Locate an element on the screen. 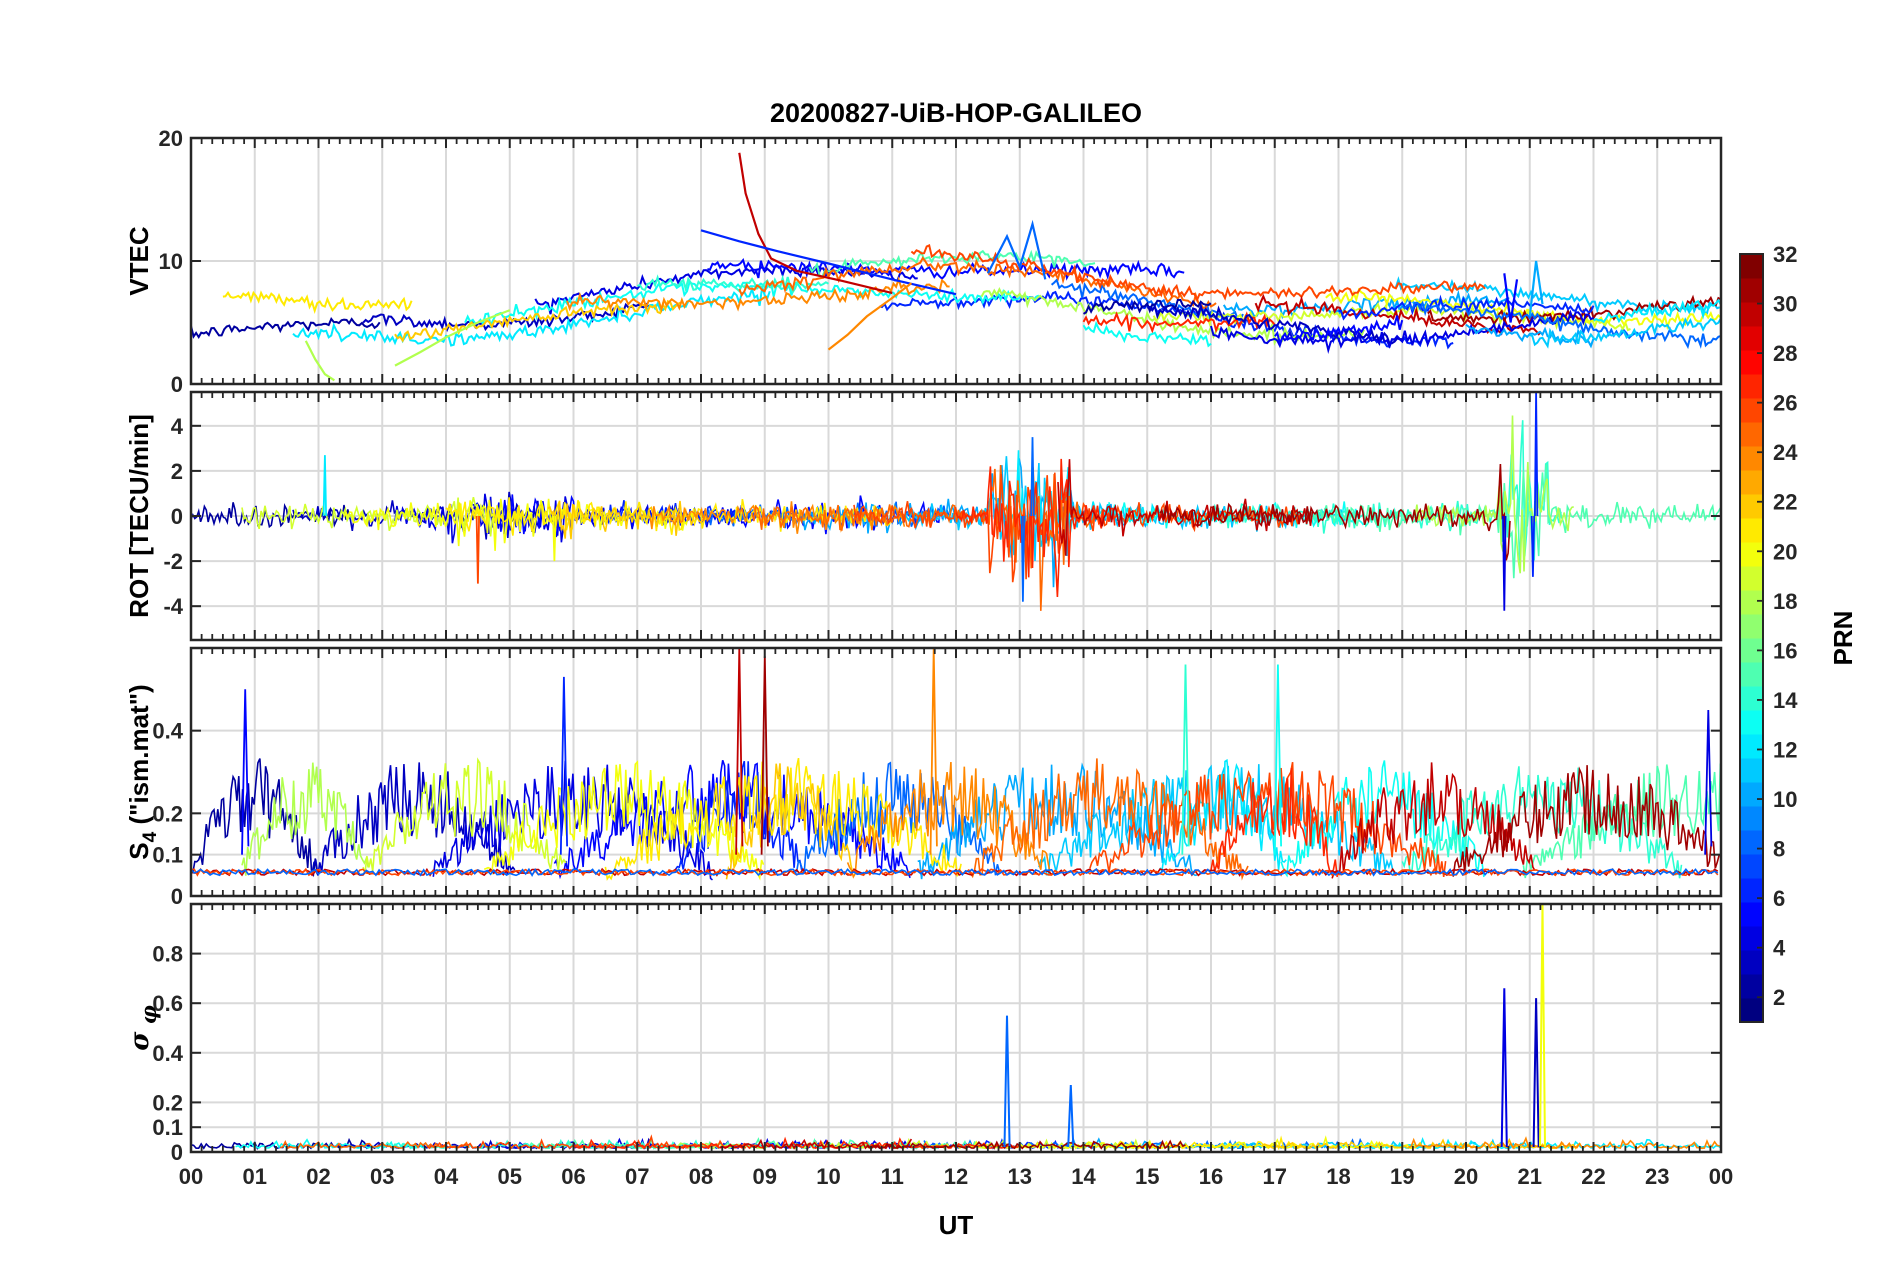 This screenshot has width=1902, height=1272. y-axis-label-part: S is located at coordinates (139, 850).